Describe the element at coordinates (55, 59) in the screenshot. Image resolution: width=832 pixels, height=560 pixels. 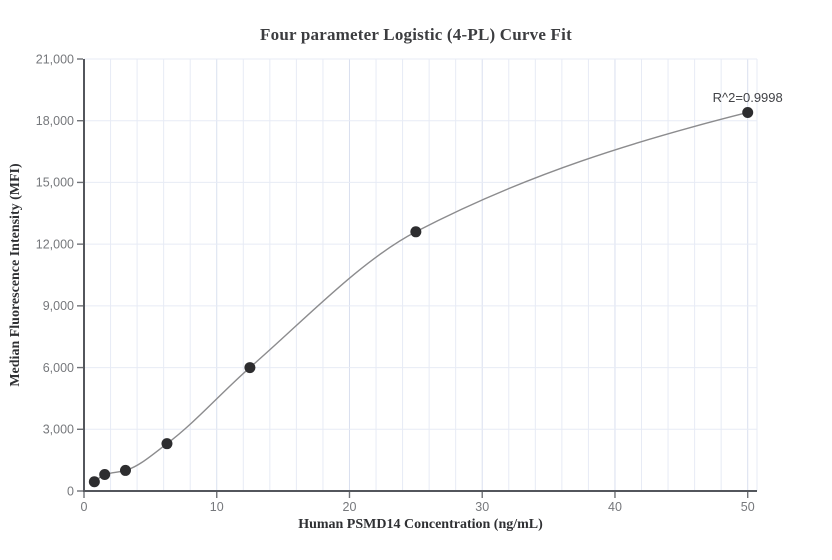
I see `y-tick-label: 21,000` at that location.